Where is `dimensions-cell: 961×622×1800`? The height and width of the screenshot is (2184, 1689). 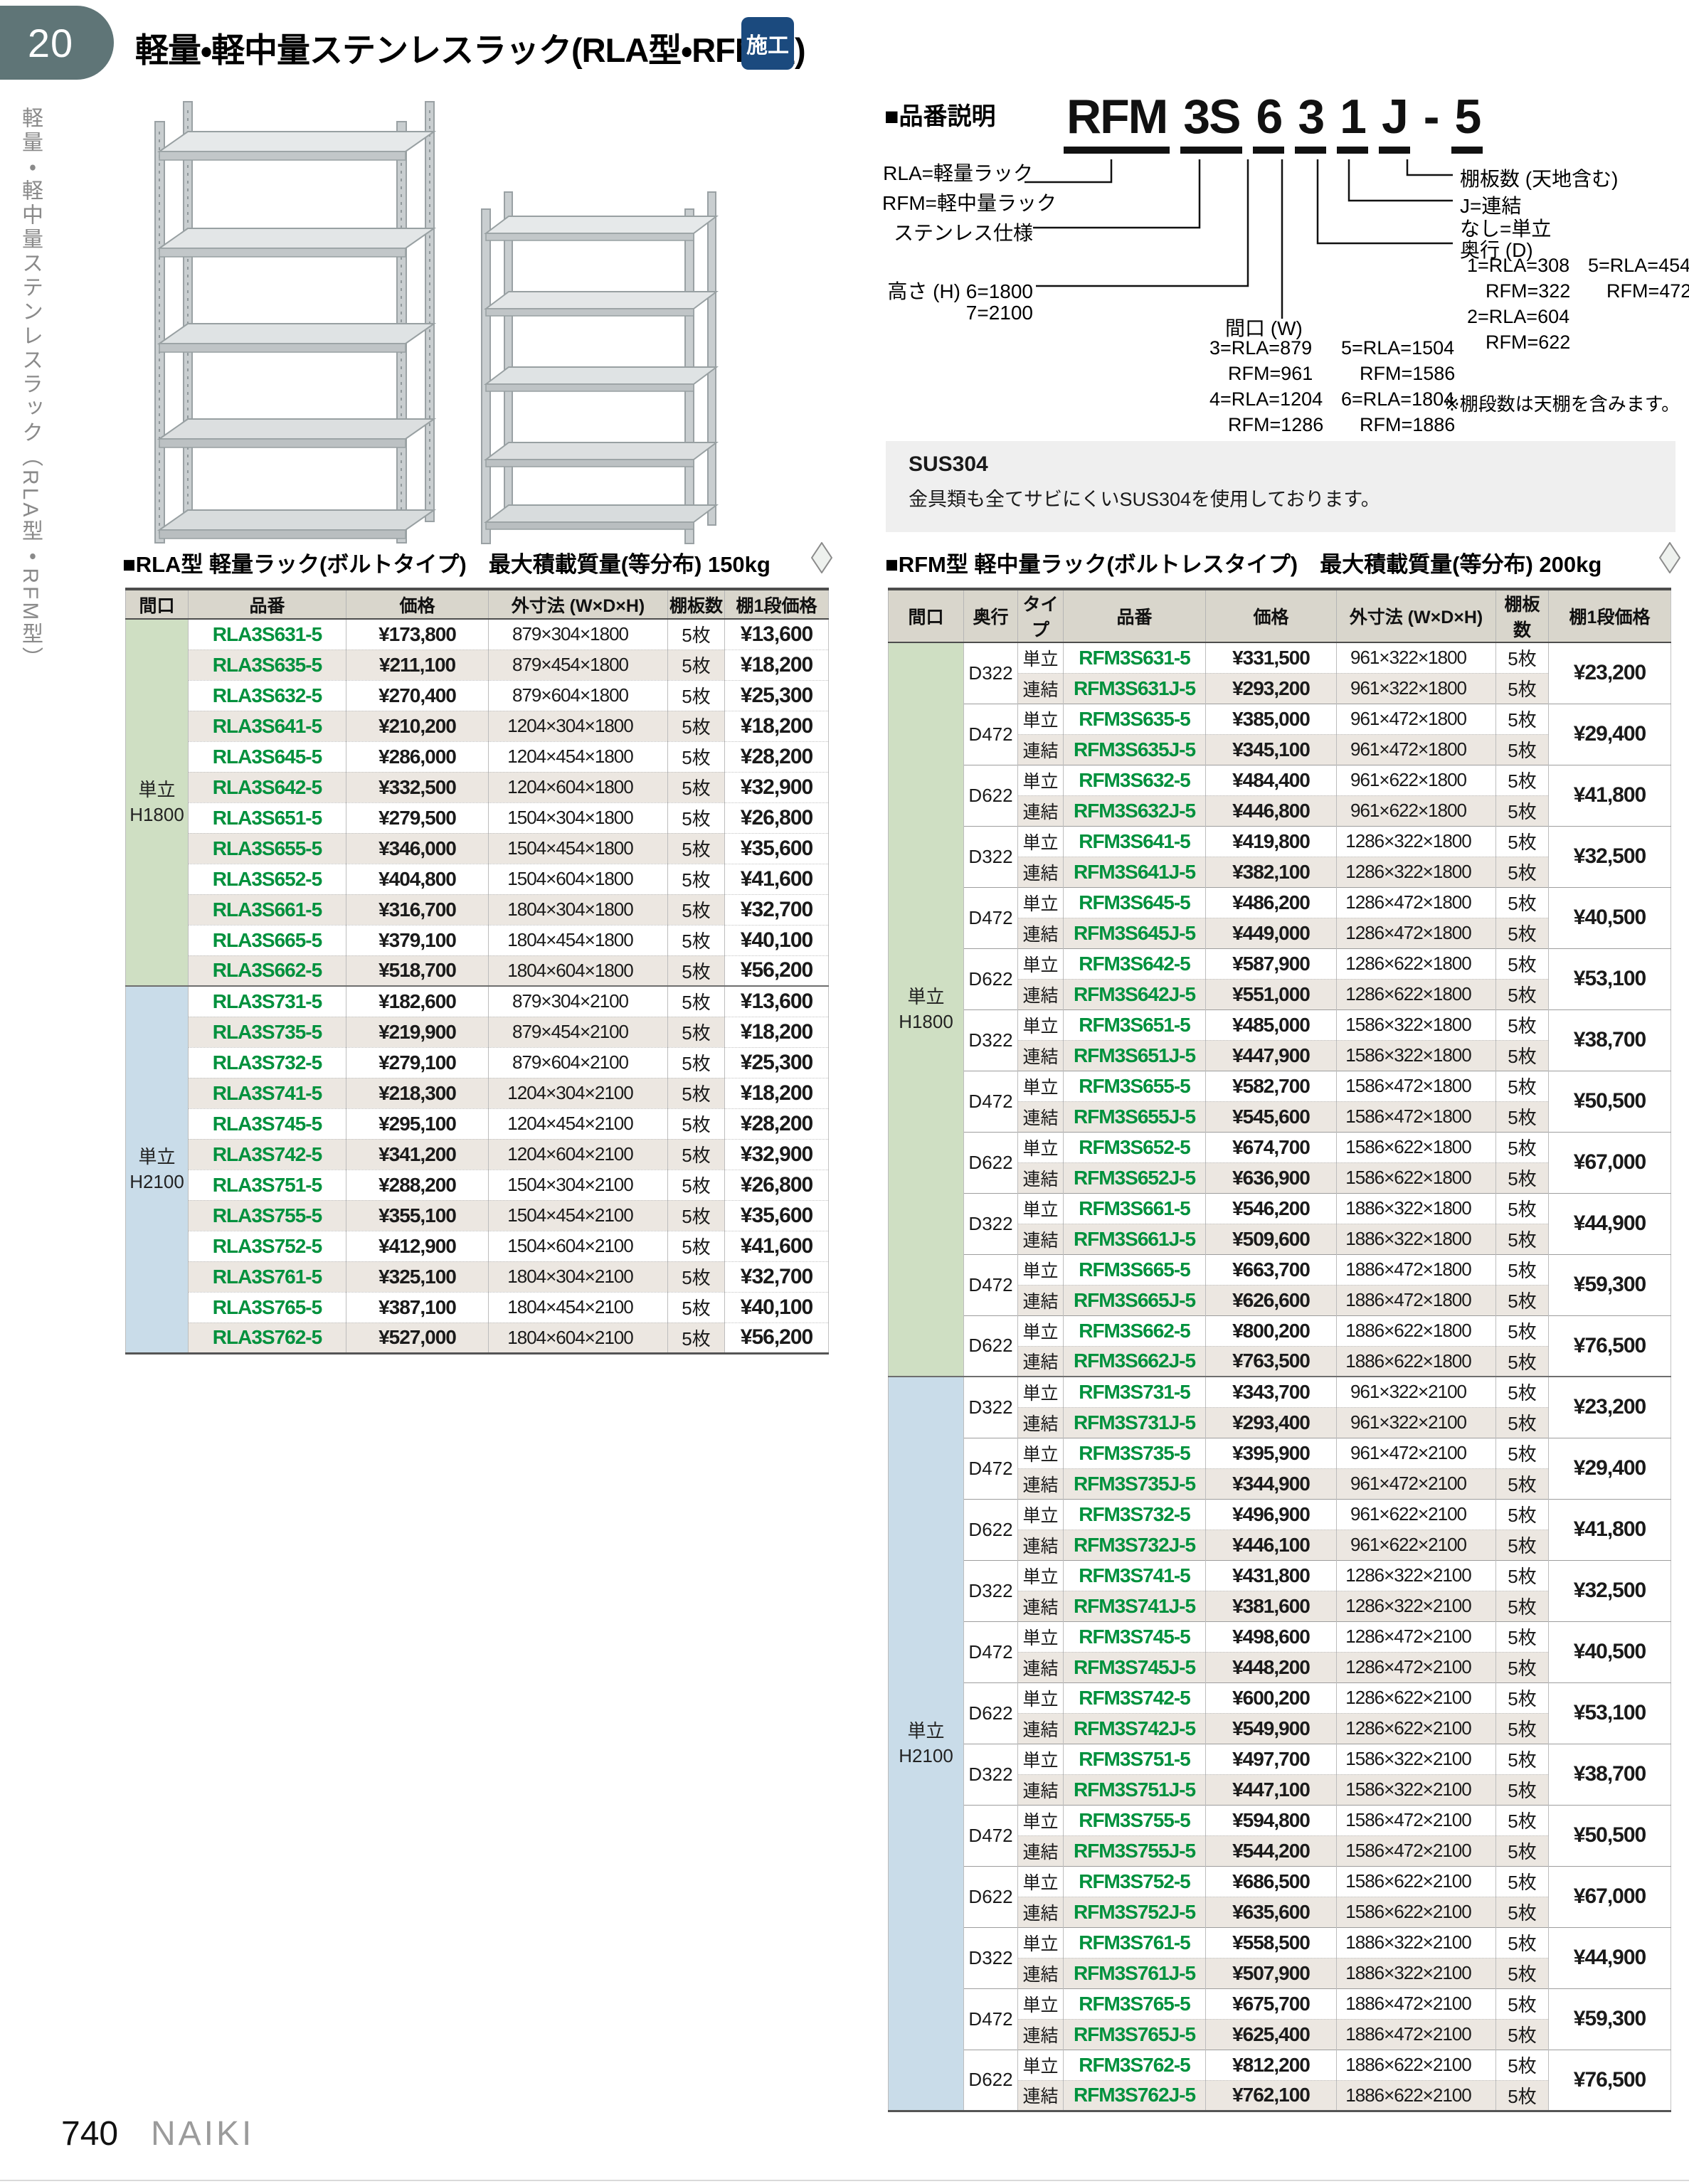
dimensions-cell: 961×622×1800 is located at coordinates (1416, 810).